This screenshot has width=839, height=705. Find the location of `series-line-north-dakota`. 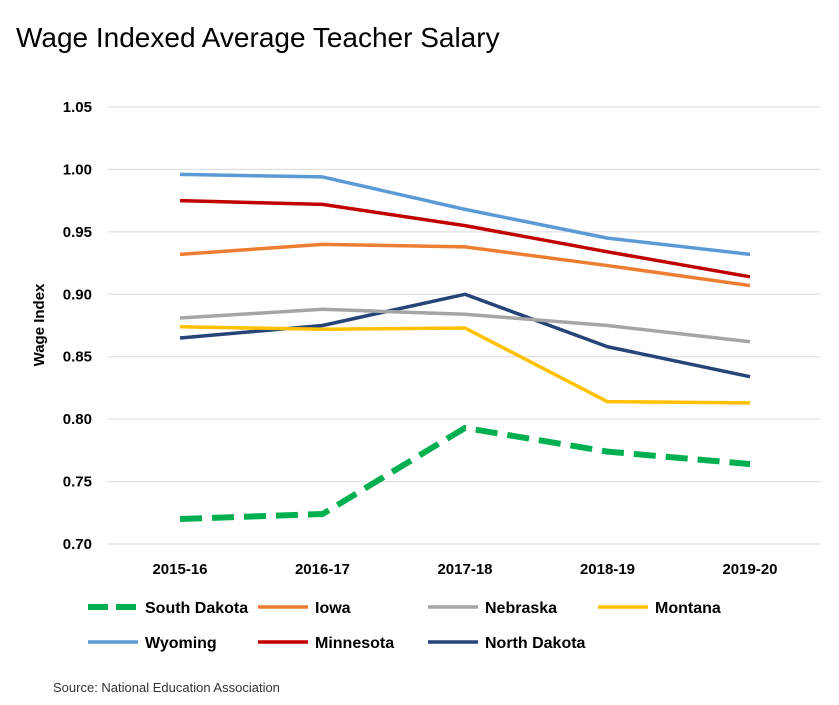

series-line-north-dakota is located at coordinates (465, 335).